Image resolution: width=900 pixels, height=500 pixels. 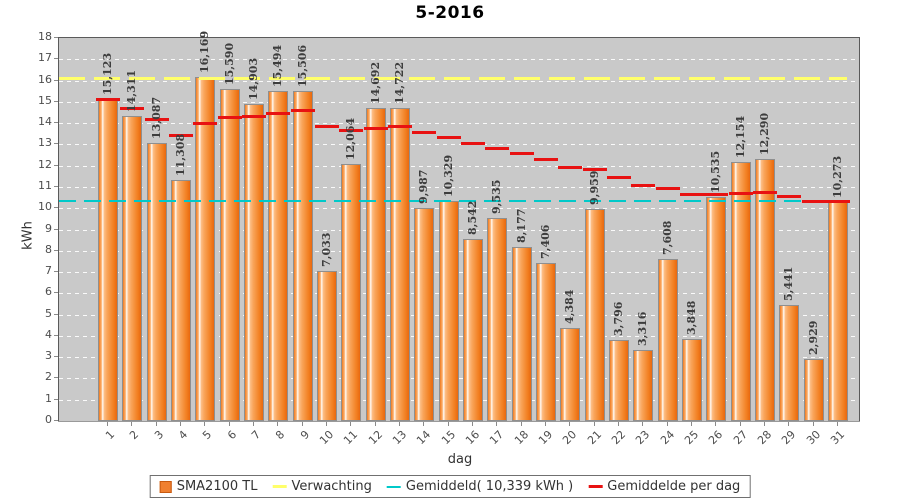 What do you see at coordinates (351, 139) in the screenshot?
I see `bar-value-label: 12,064` at bounding box center [351, 139].